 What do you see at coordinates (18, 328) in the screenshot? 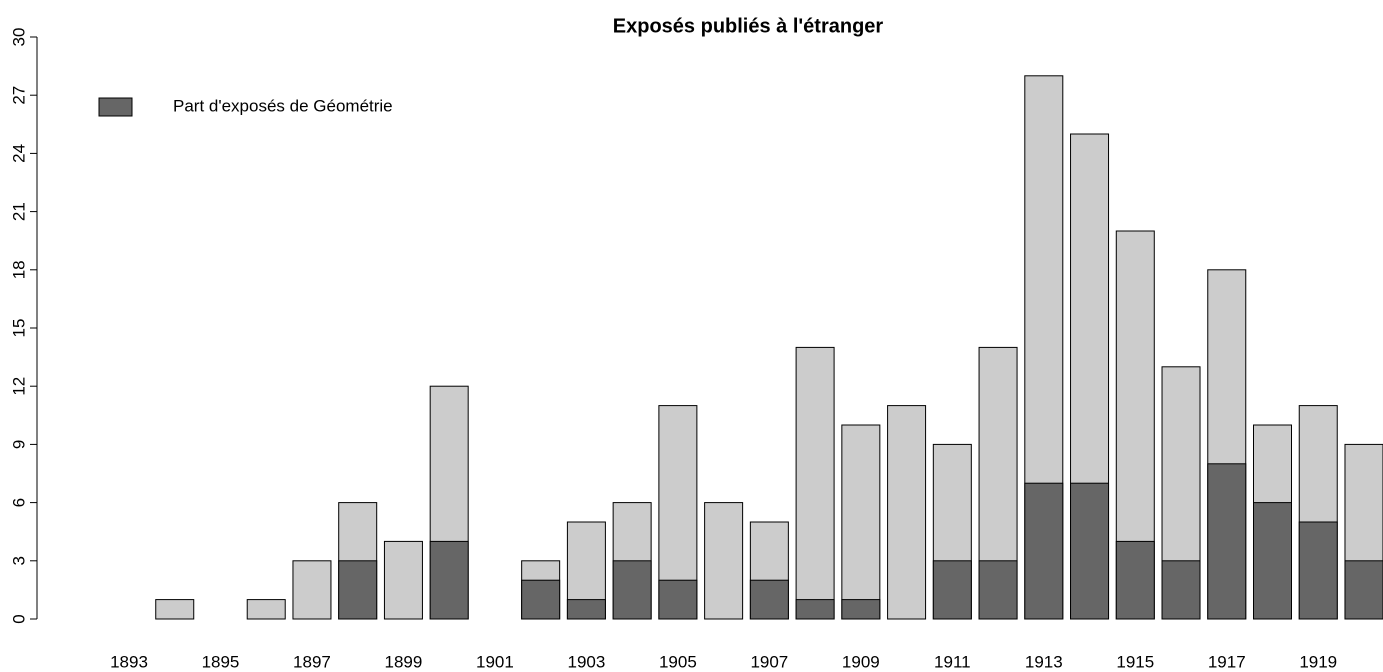
I see `y-tick-label: 15` at bounding box center [18, 328].